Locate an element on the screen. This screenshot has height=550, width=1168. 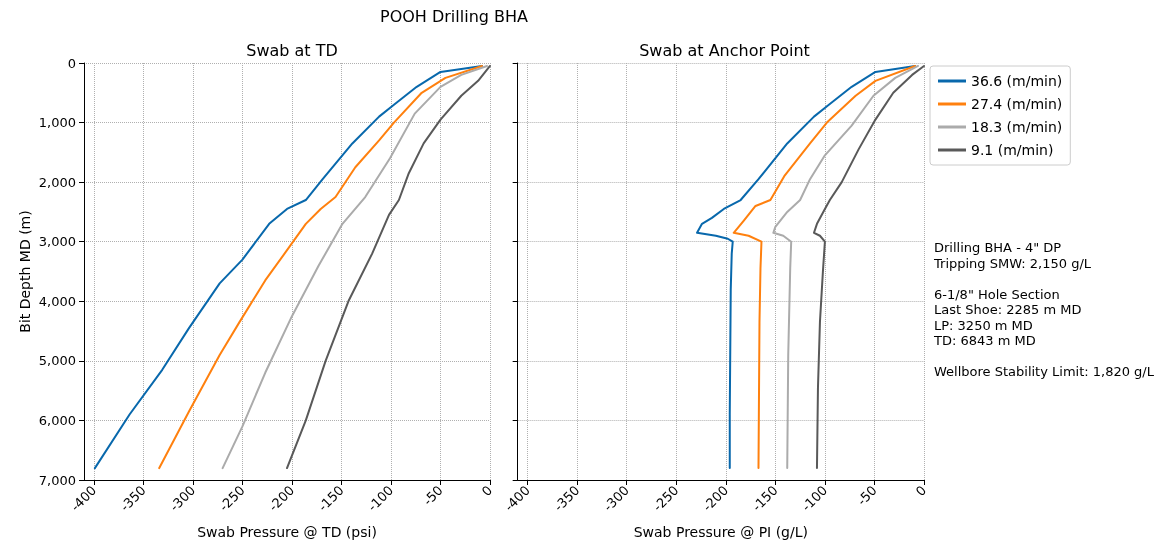
x-axis-title: Swab Pressure @ PI (g/L) is located at coordinates (720, 532).